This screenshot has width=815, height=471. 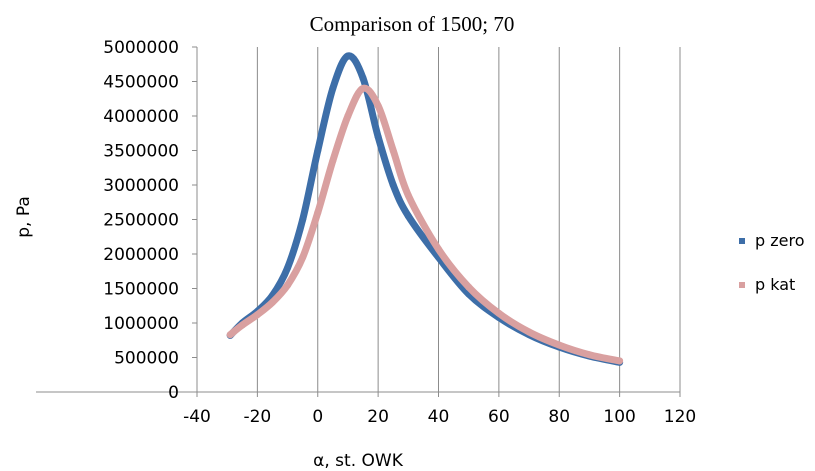 I want to click on y-tick-label: 2000000, so click(x=141, y=255).